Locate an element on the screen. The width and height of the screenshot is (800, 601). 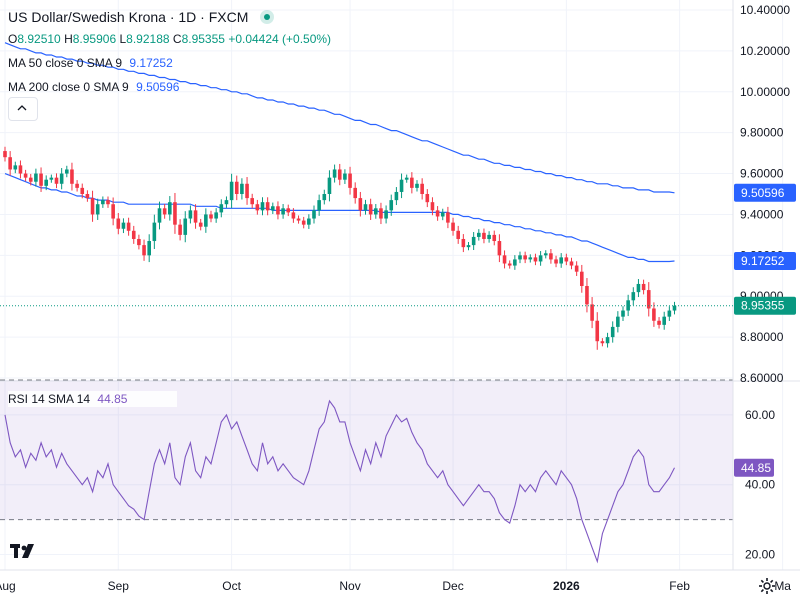
symbol-title: US Dollar/Swedish Krona · 1D · FXCM is located at coordinates (128, 17).